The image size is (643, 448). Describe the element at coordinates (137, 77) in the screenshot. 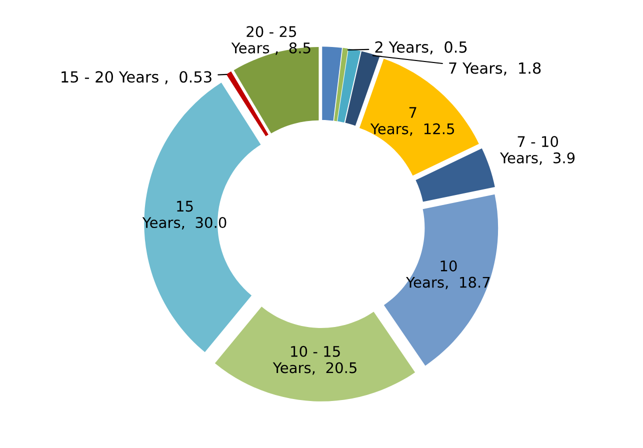

I see `slice-label: 15 - 20 Years , 0.53` at that location.